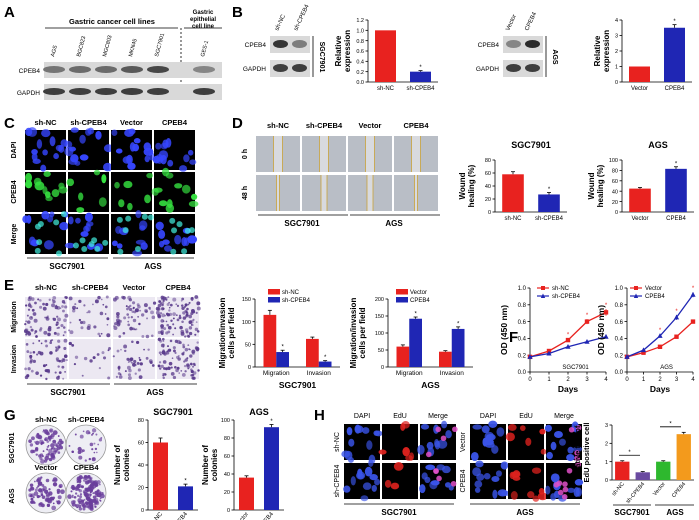  What do you see at coordinates (522, 356) in the screenshot?
I see `y-tick-label: 0.2` at bounding box center [522, 356].